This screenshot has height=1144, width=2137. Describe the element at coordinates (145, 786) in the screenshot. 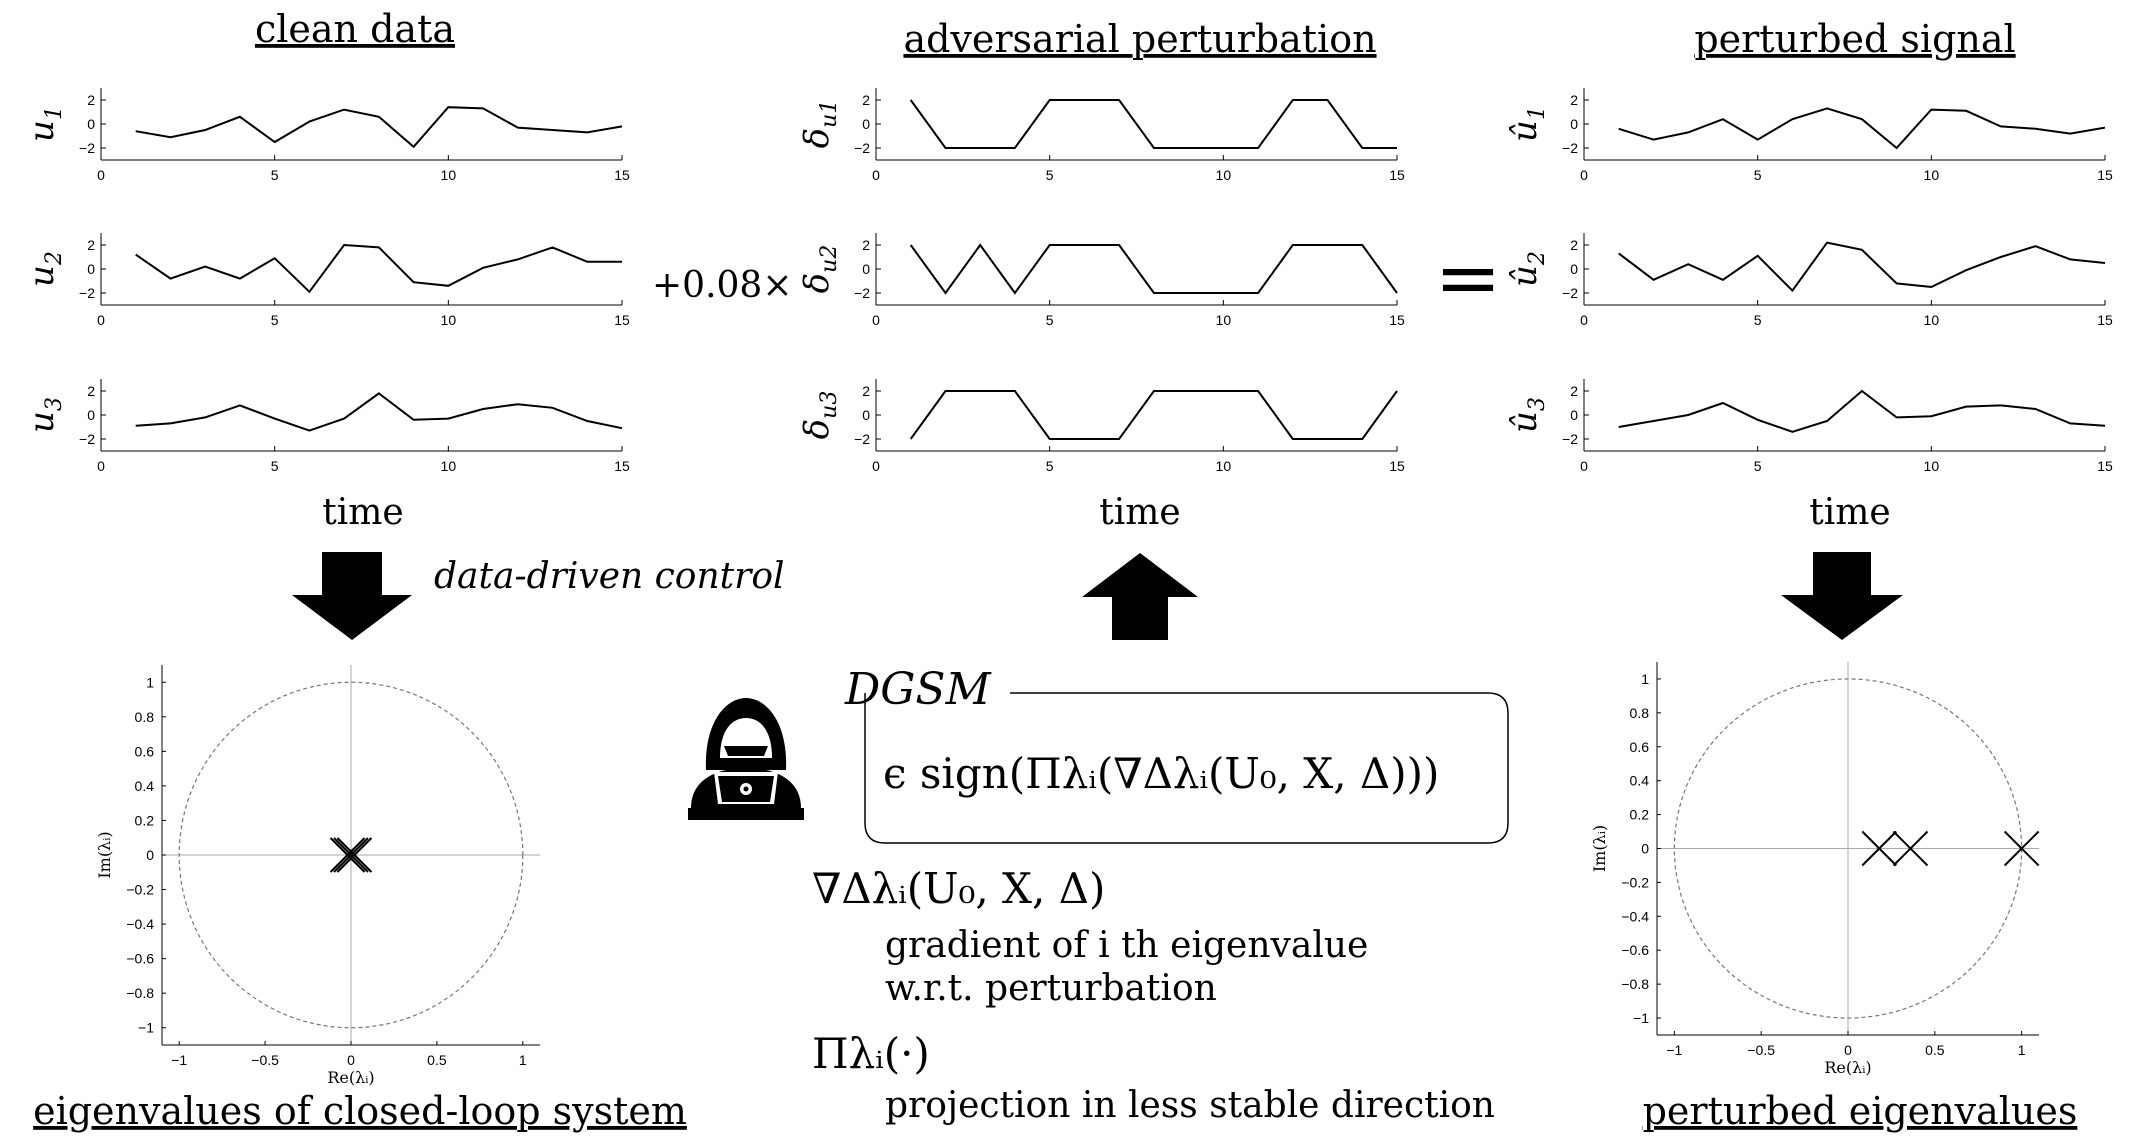

I see `y-tick-label: 0.4` at that location.